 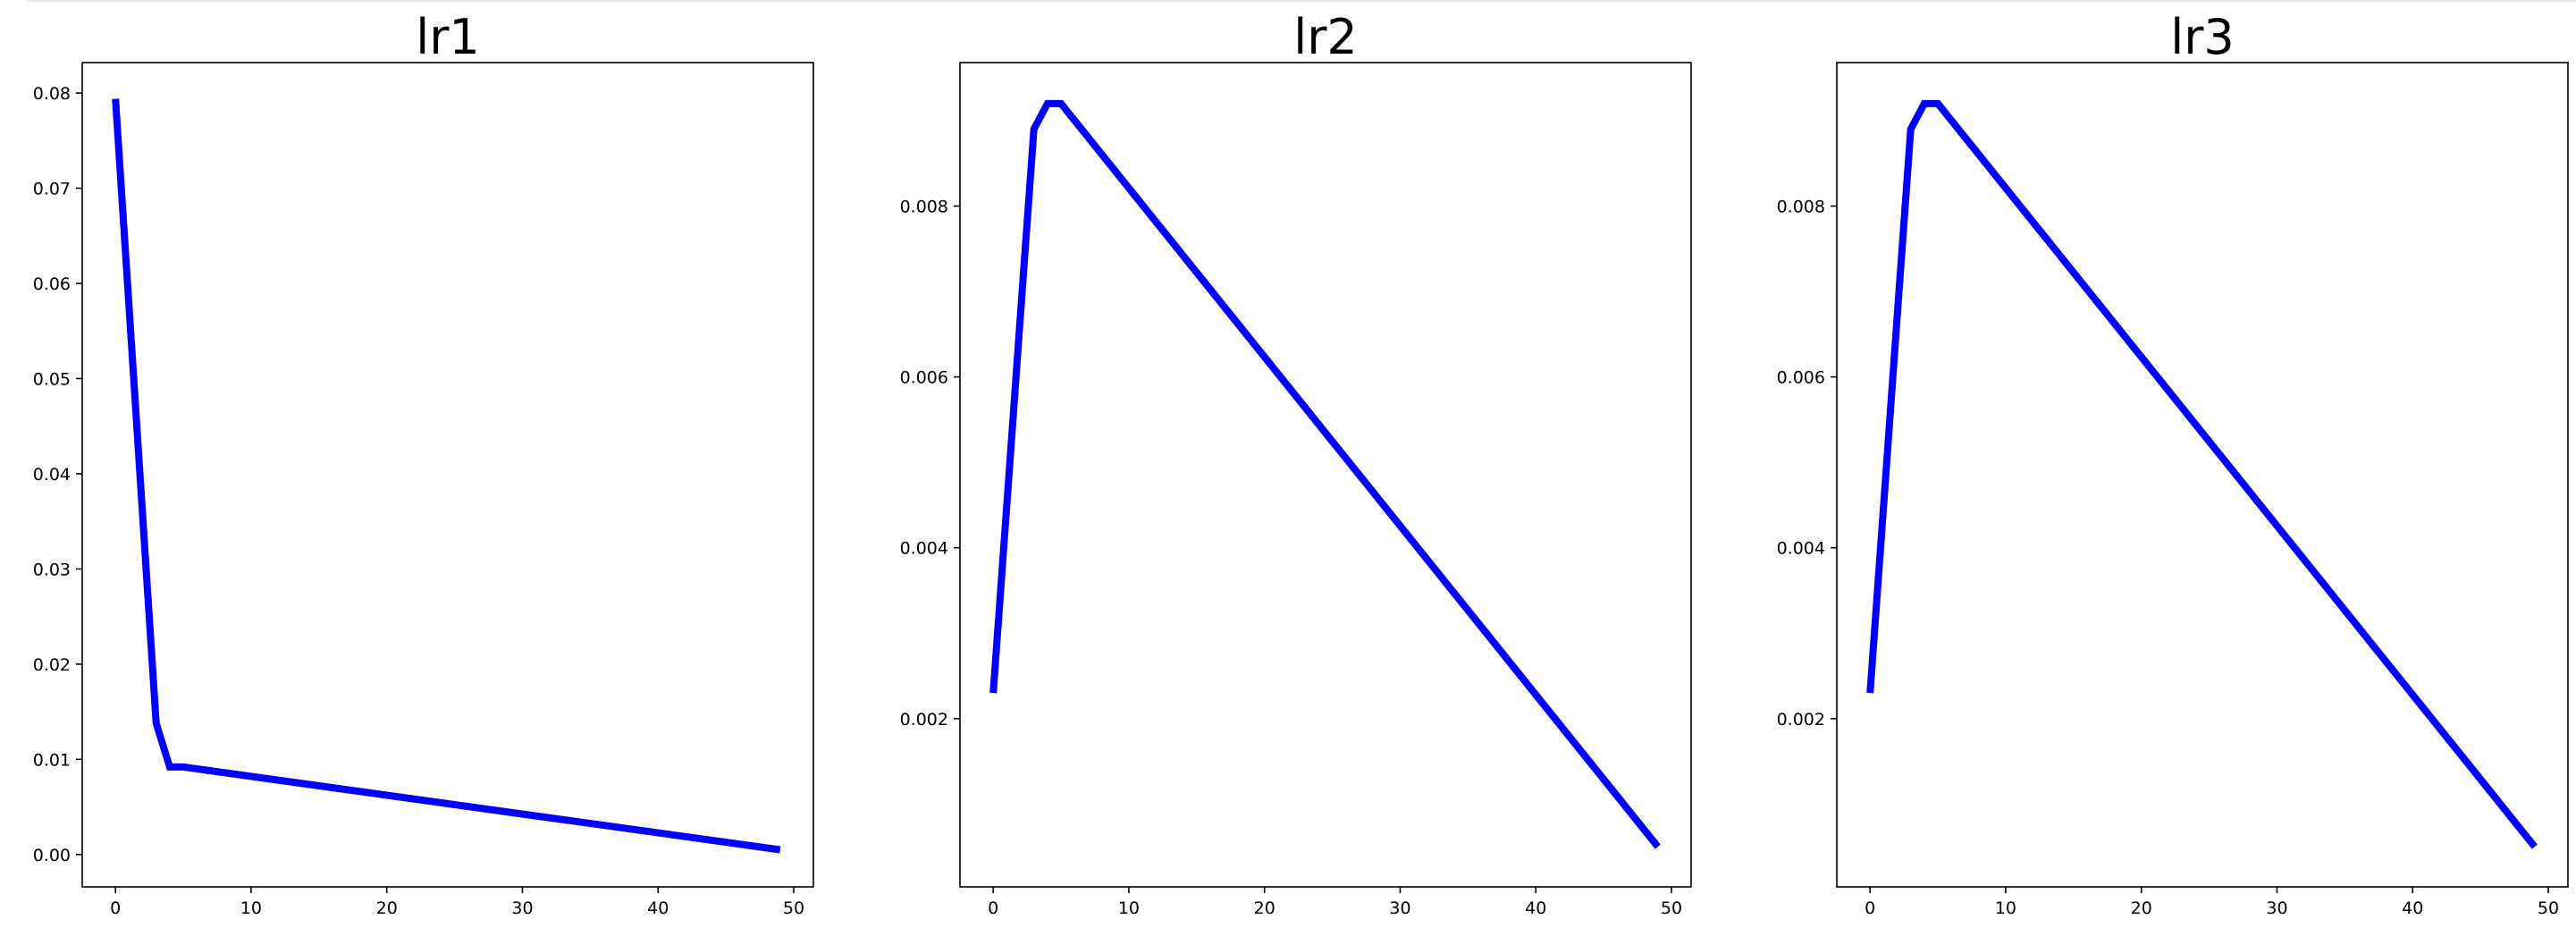 What do you see at coordinates (52, 760) in the screenshot?
I see `y-tick-label: 0.01` at bounding box center [52, 760].